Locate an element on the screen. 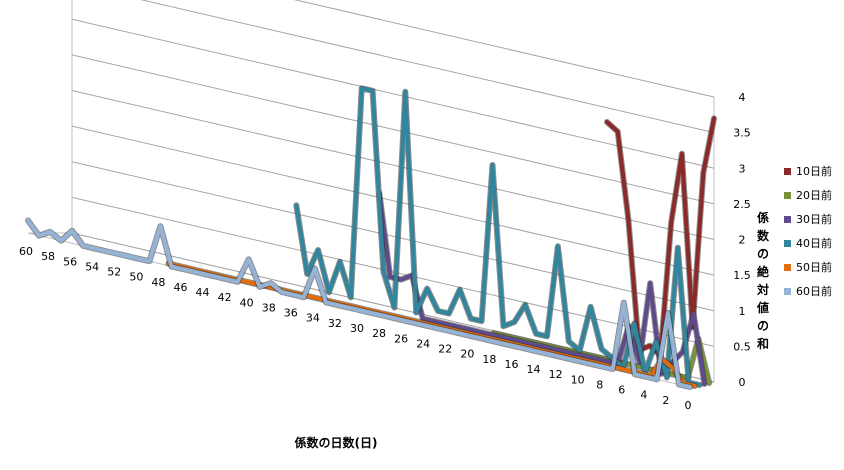  y-tick-label: 2 is located at coordinates (742, 240).